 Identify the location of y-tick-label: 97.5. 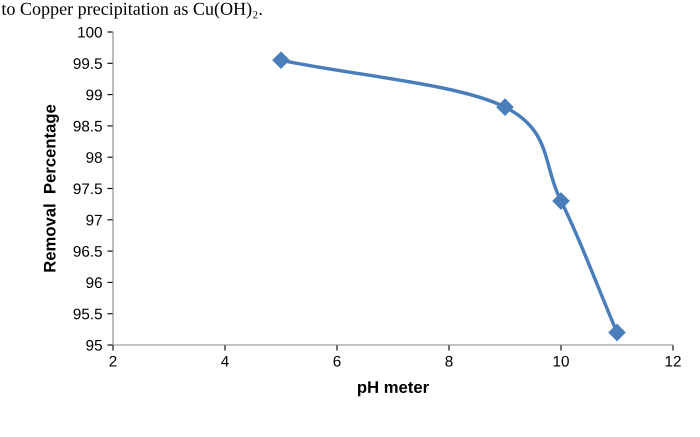
(88, 188).